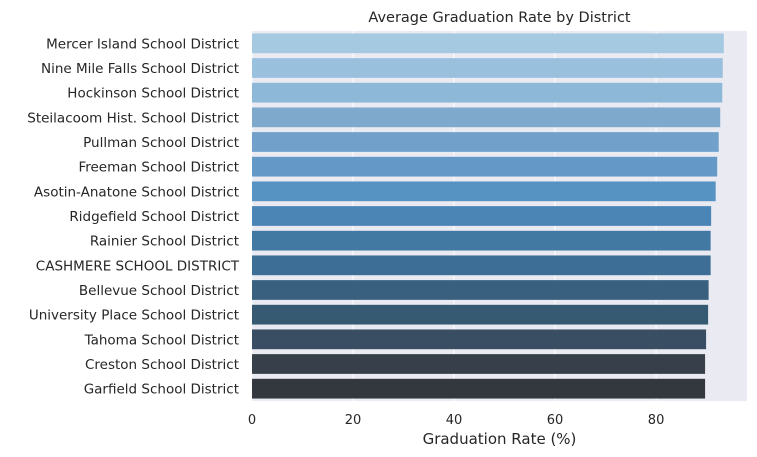  What do you see at coordinates (500, 439) in the screenshot?
I see `x-axis-label: Graduation Rate (%)` at bounding box center [500, 439].